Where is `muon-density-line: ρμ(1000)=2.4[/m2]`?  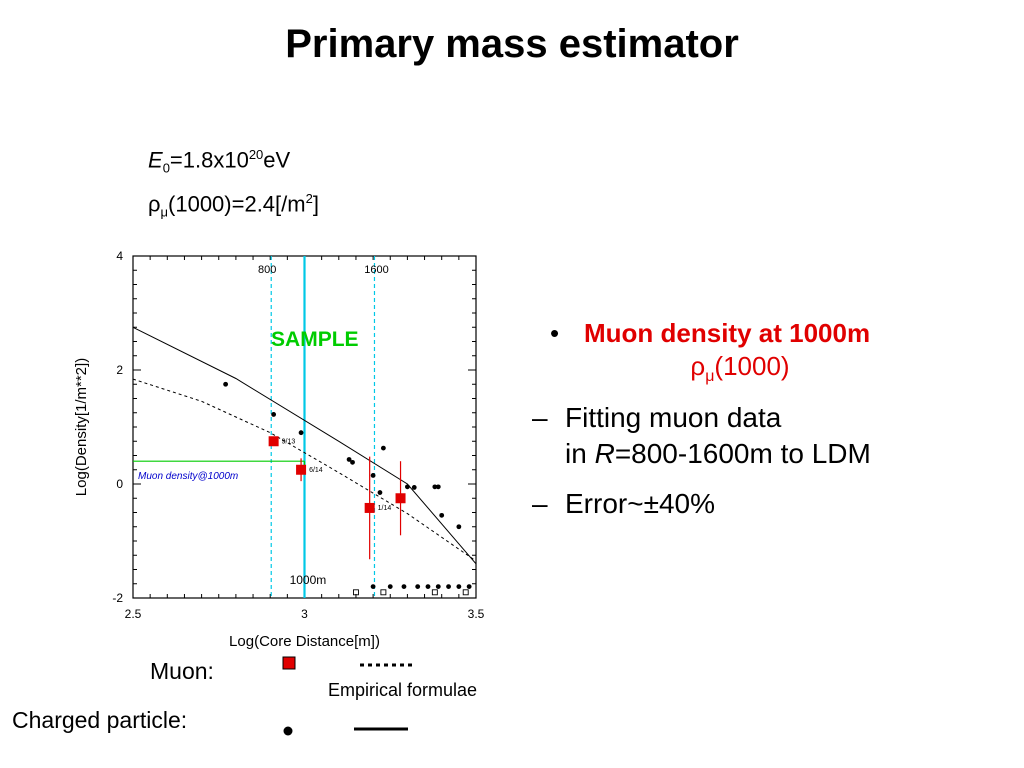 muon-density-line: ρμ(1000)=2.4[/m2] is located at coordinates (233, 206).